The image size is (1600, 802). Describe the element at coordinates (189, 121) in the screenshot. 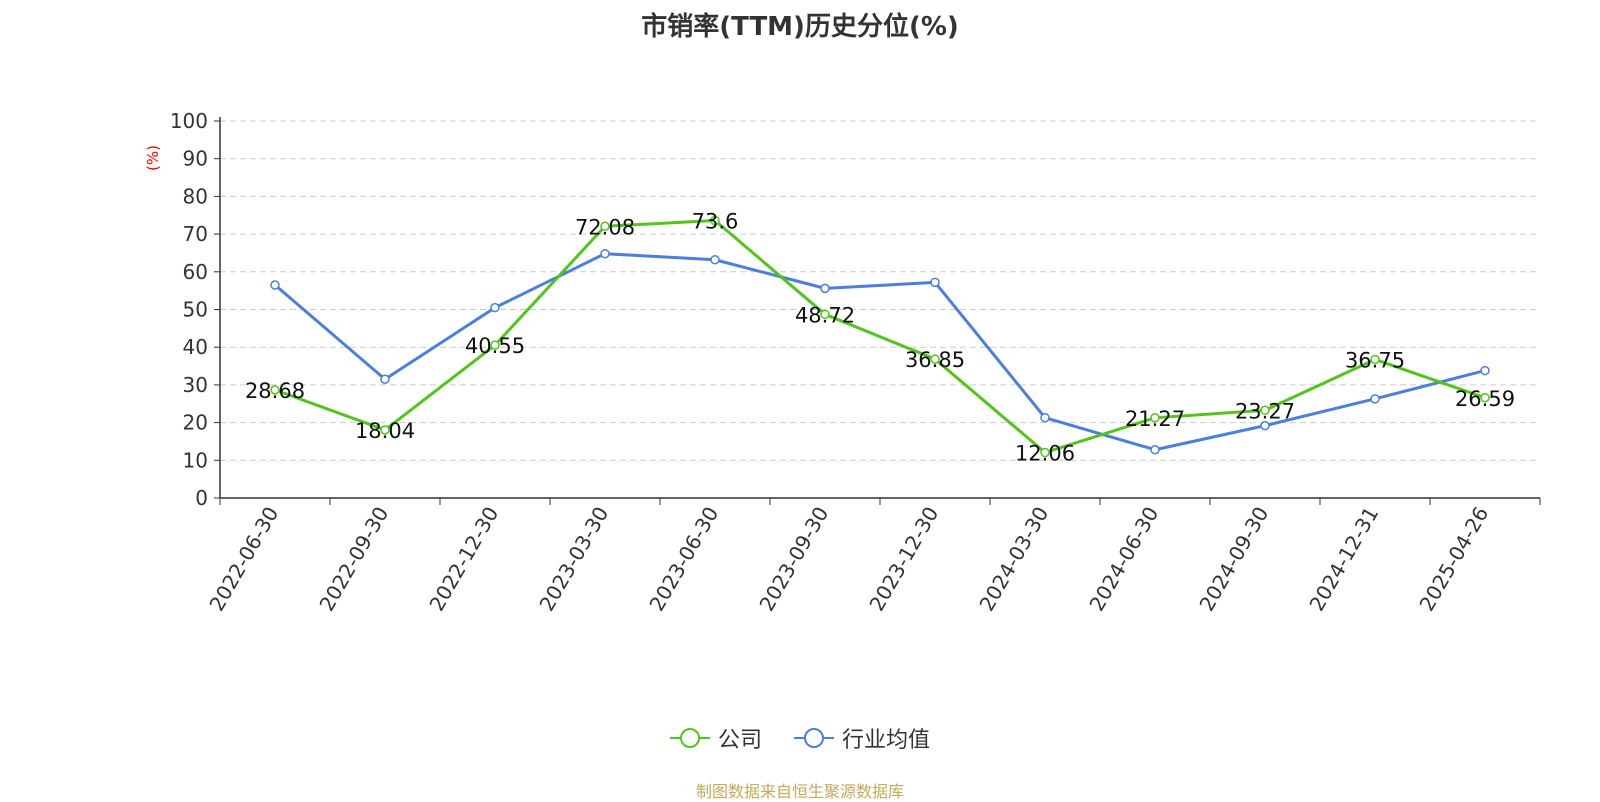

I see `y-tick-label: 100` at that location.